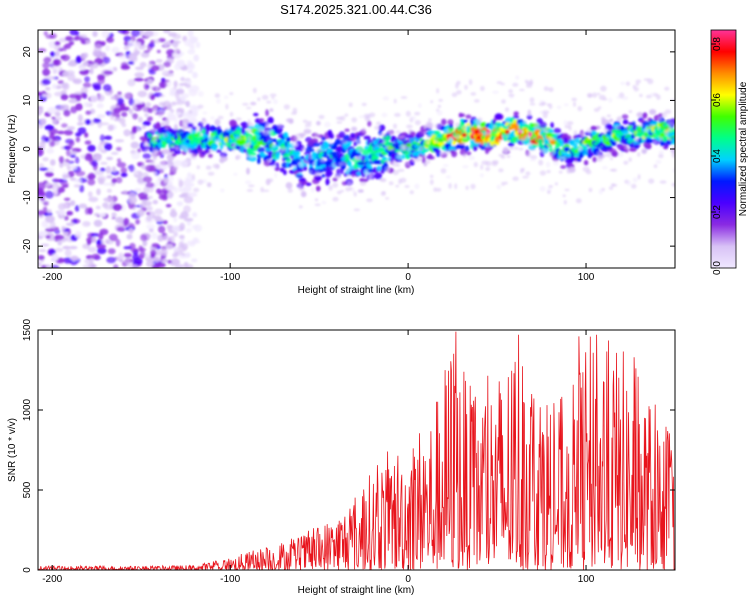  Describe the element at coordinates (230, 277) in the screenshot. I see `spectrogram-x-tick-label: -100` at that location.